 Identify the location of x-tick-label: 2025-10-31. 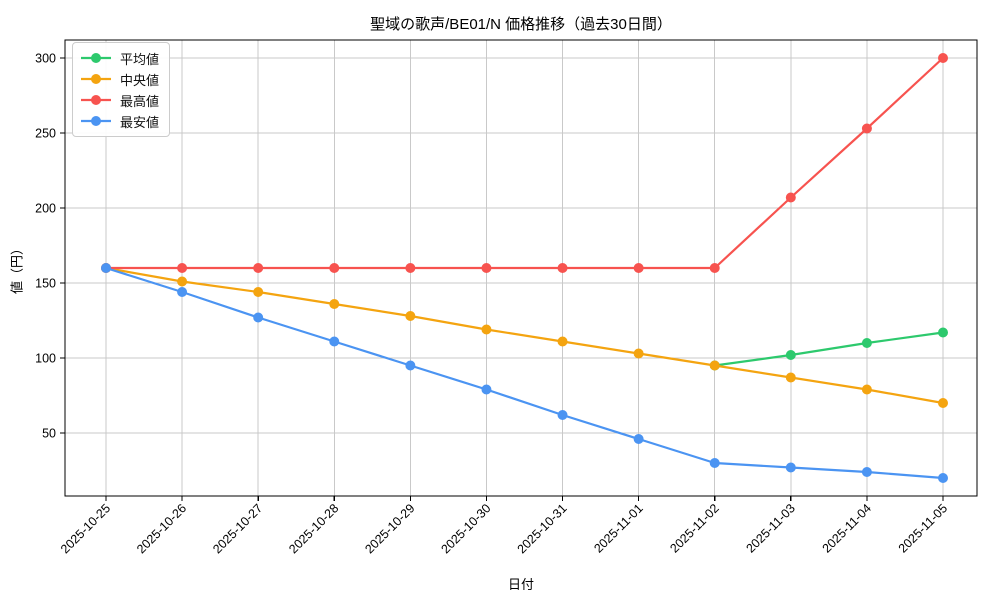
(542, 528).